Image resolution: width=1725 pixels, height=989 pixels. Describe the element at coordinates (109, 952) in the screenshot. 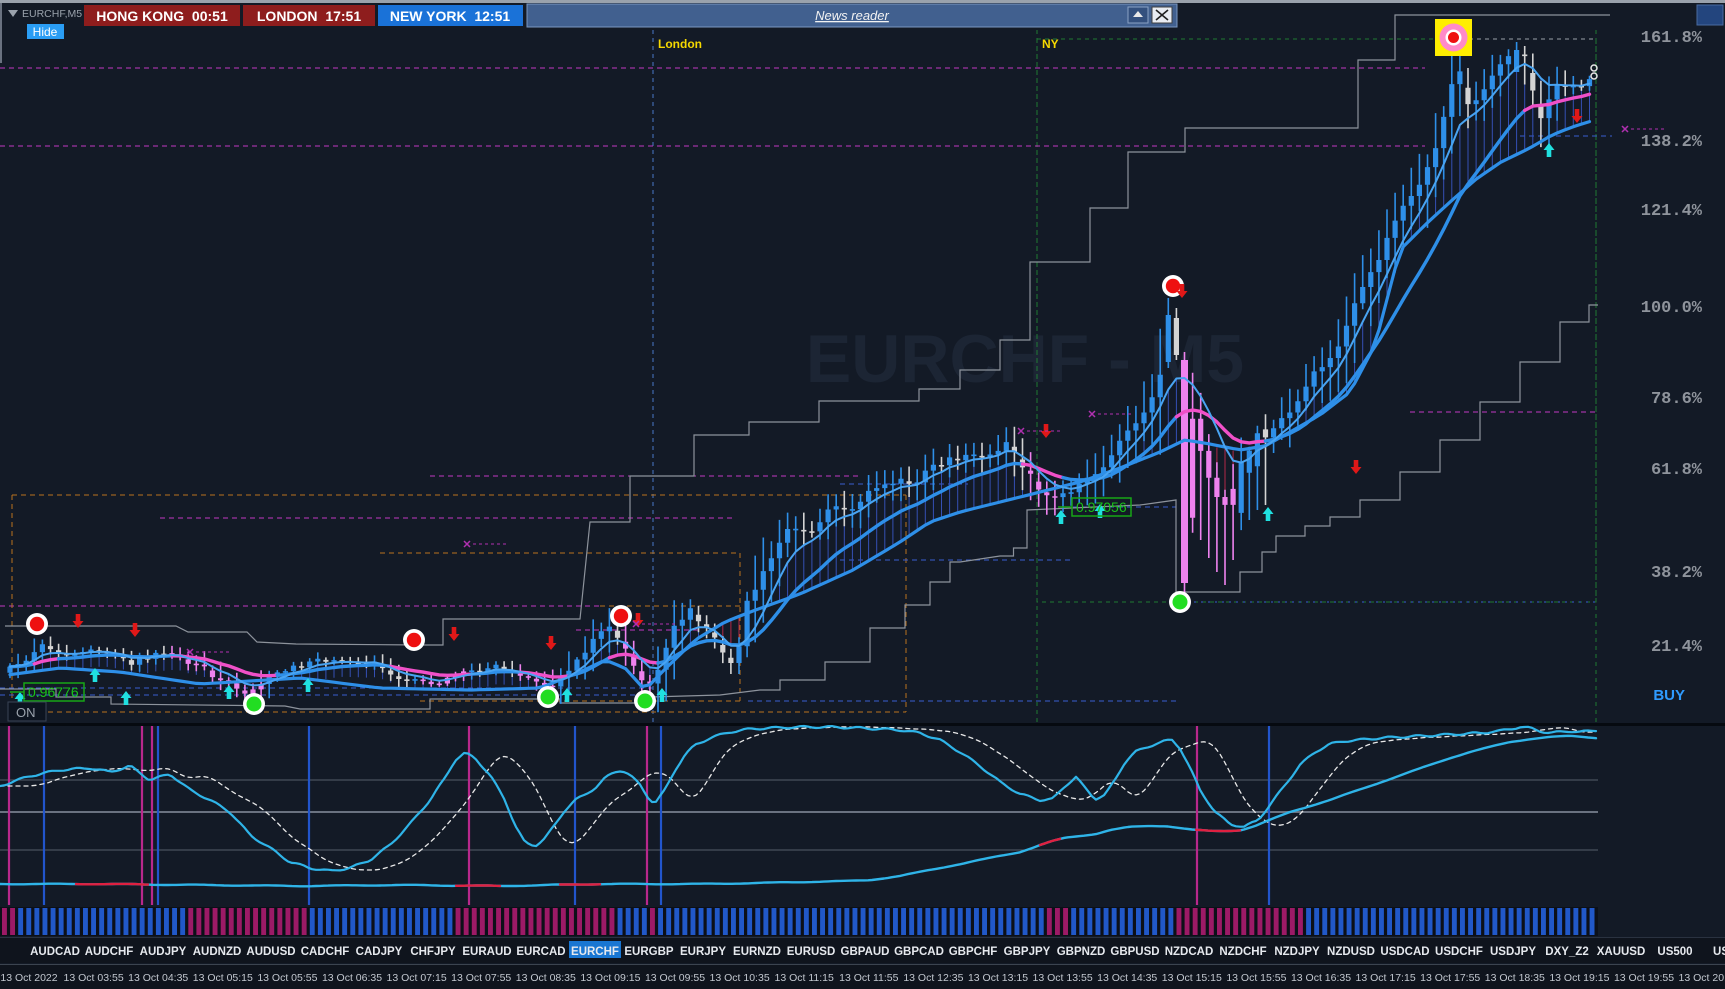

I see `svg-text: AUDCHF` at that location.